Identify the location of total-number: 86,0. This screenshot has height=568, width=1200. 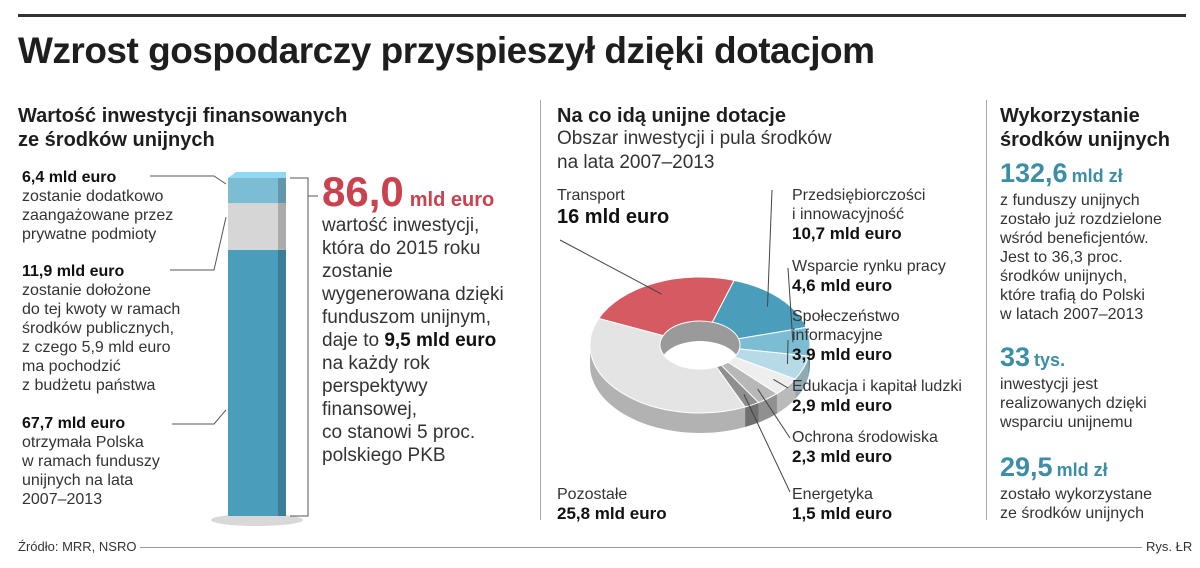
(363, 191).